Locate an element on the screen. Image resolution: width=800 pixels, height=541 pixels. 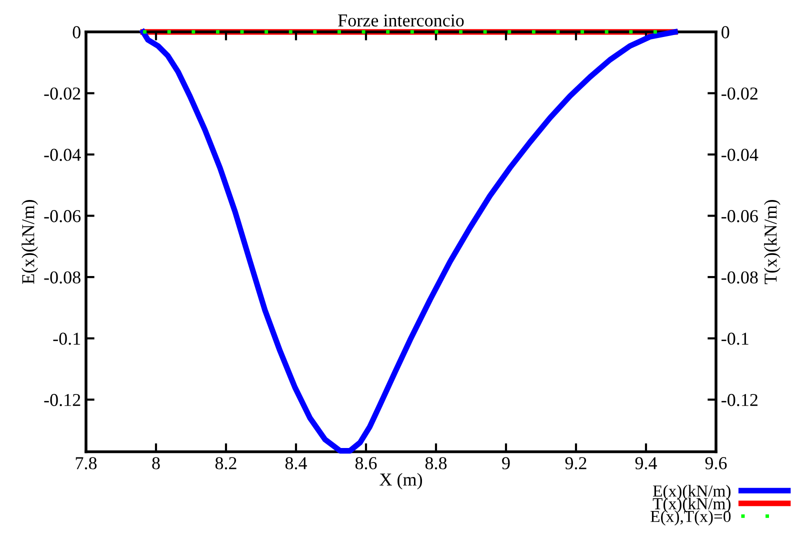
legend-label: T(x)(kN/m) is located at coordinates (691, 505).